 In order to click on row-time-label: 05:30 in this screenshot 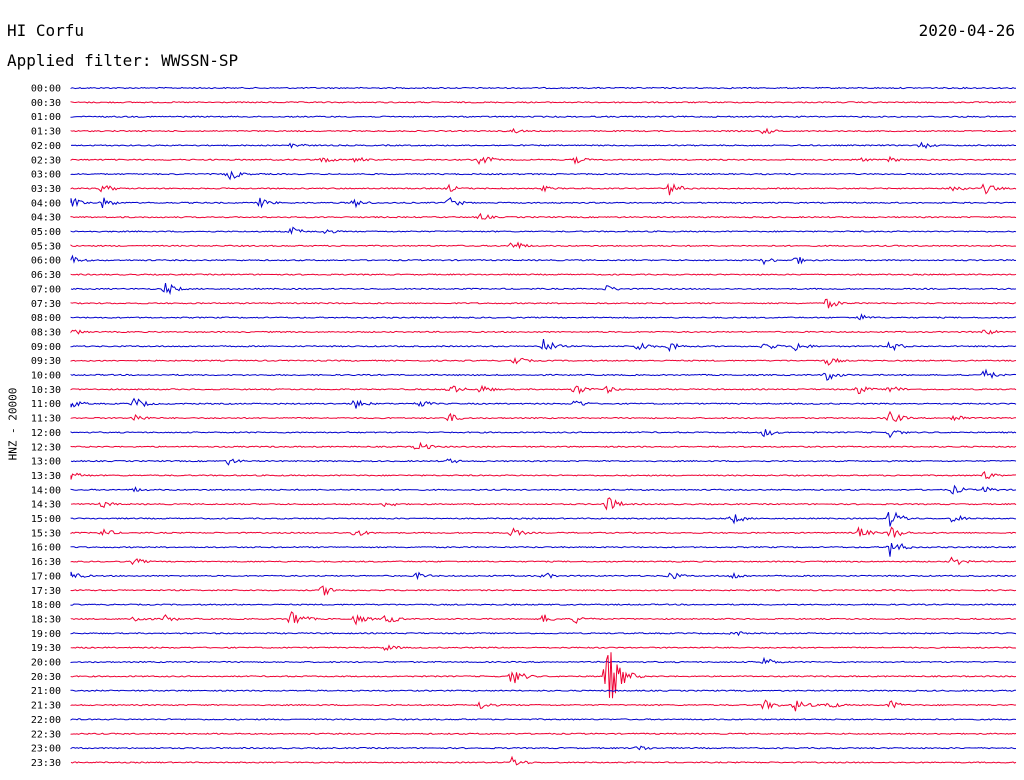, I will do `click(46, 246)`.